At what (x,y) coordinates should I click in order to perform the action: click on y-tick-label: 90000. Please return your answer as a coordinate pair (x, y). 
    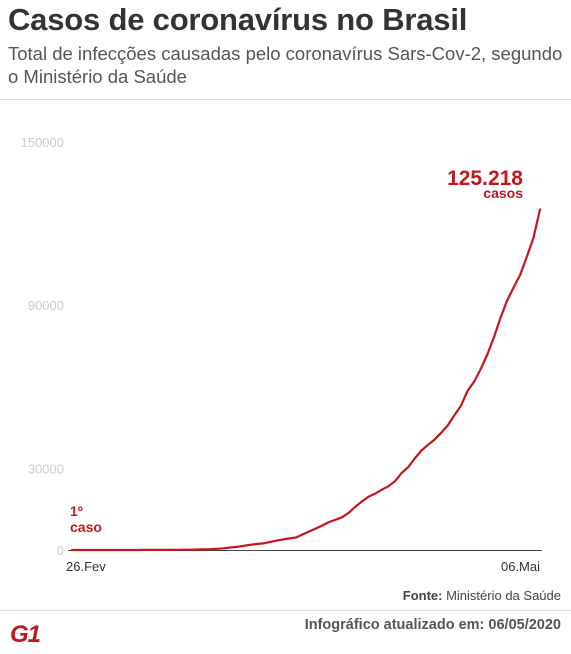
    Looking at the image, I should click on (46, 305).